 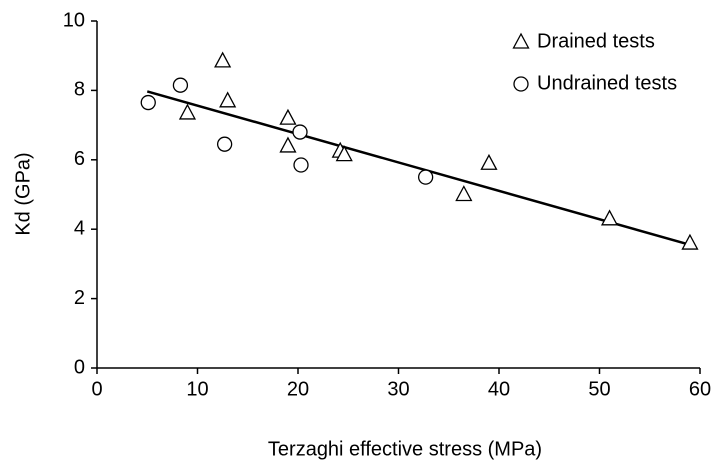 I want to click on x-tick-label: 10, so click(x=197, y=389).